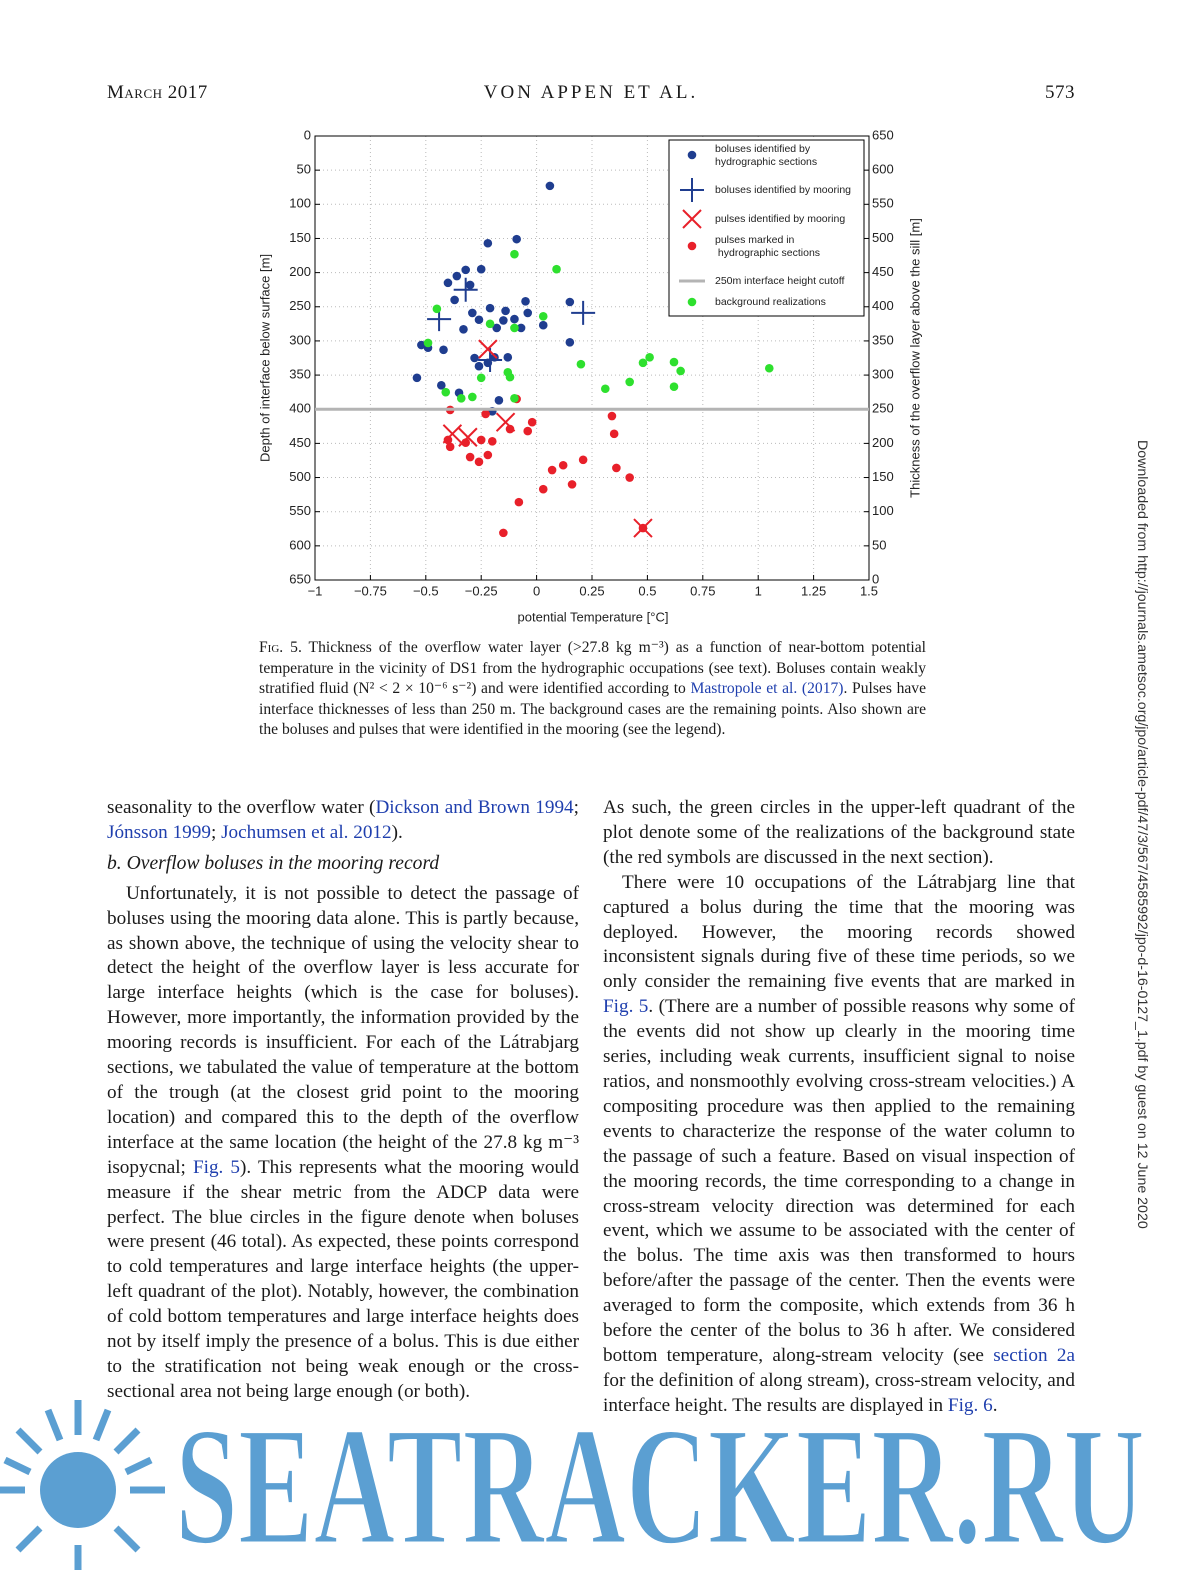 The width and height of the screenshot is (1182, 1575). I want to click on reference-link: Jochumsen et al. 2012, so click(306, 832).